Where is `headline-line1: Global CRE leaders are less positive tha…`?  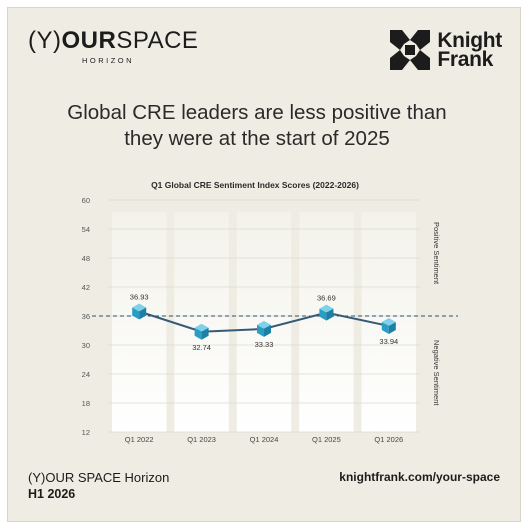
headline-line1: Global CRE leaders are less positive tha… is located at coordinates (257, 112).